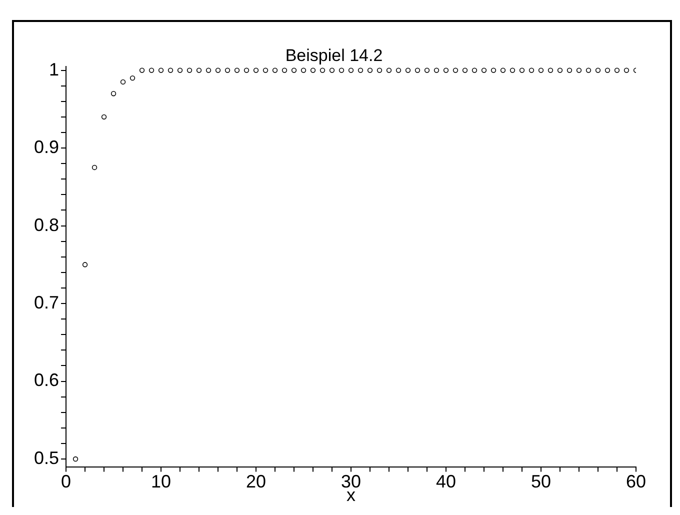 This screenshot has height=515, width=680. I want to click on x-tick-label: 40, so click(446, 482).